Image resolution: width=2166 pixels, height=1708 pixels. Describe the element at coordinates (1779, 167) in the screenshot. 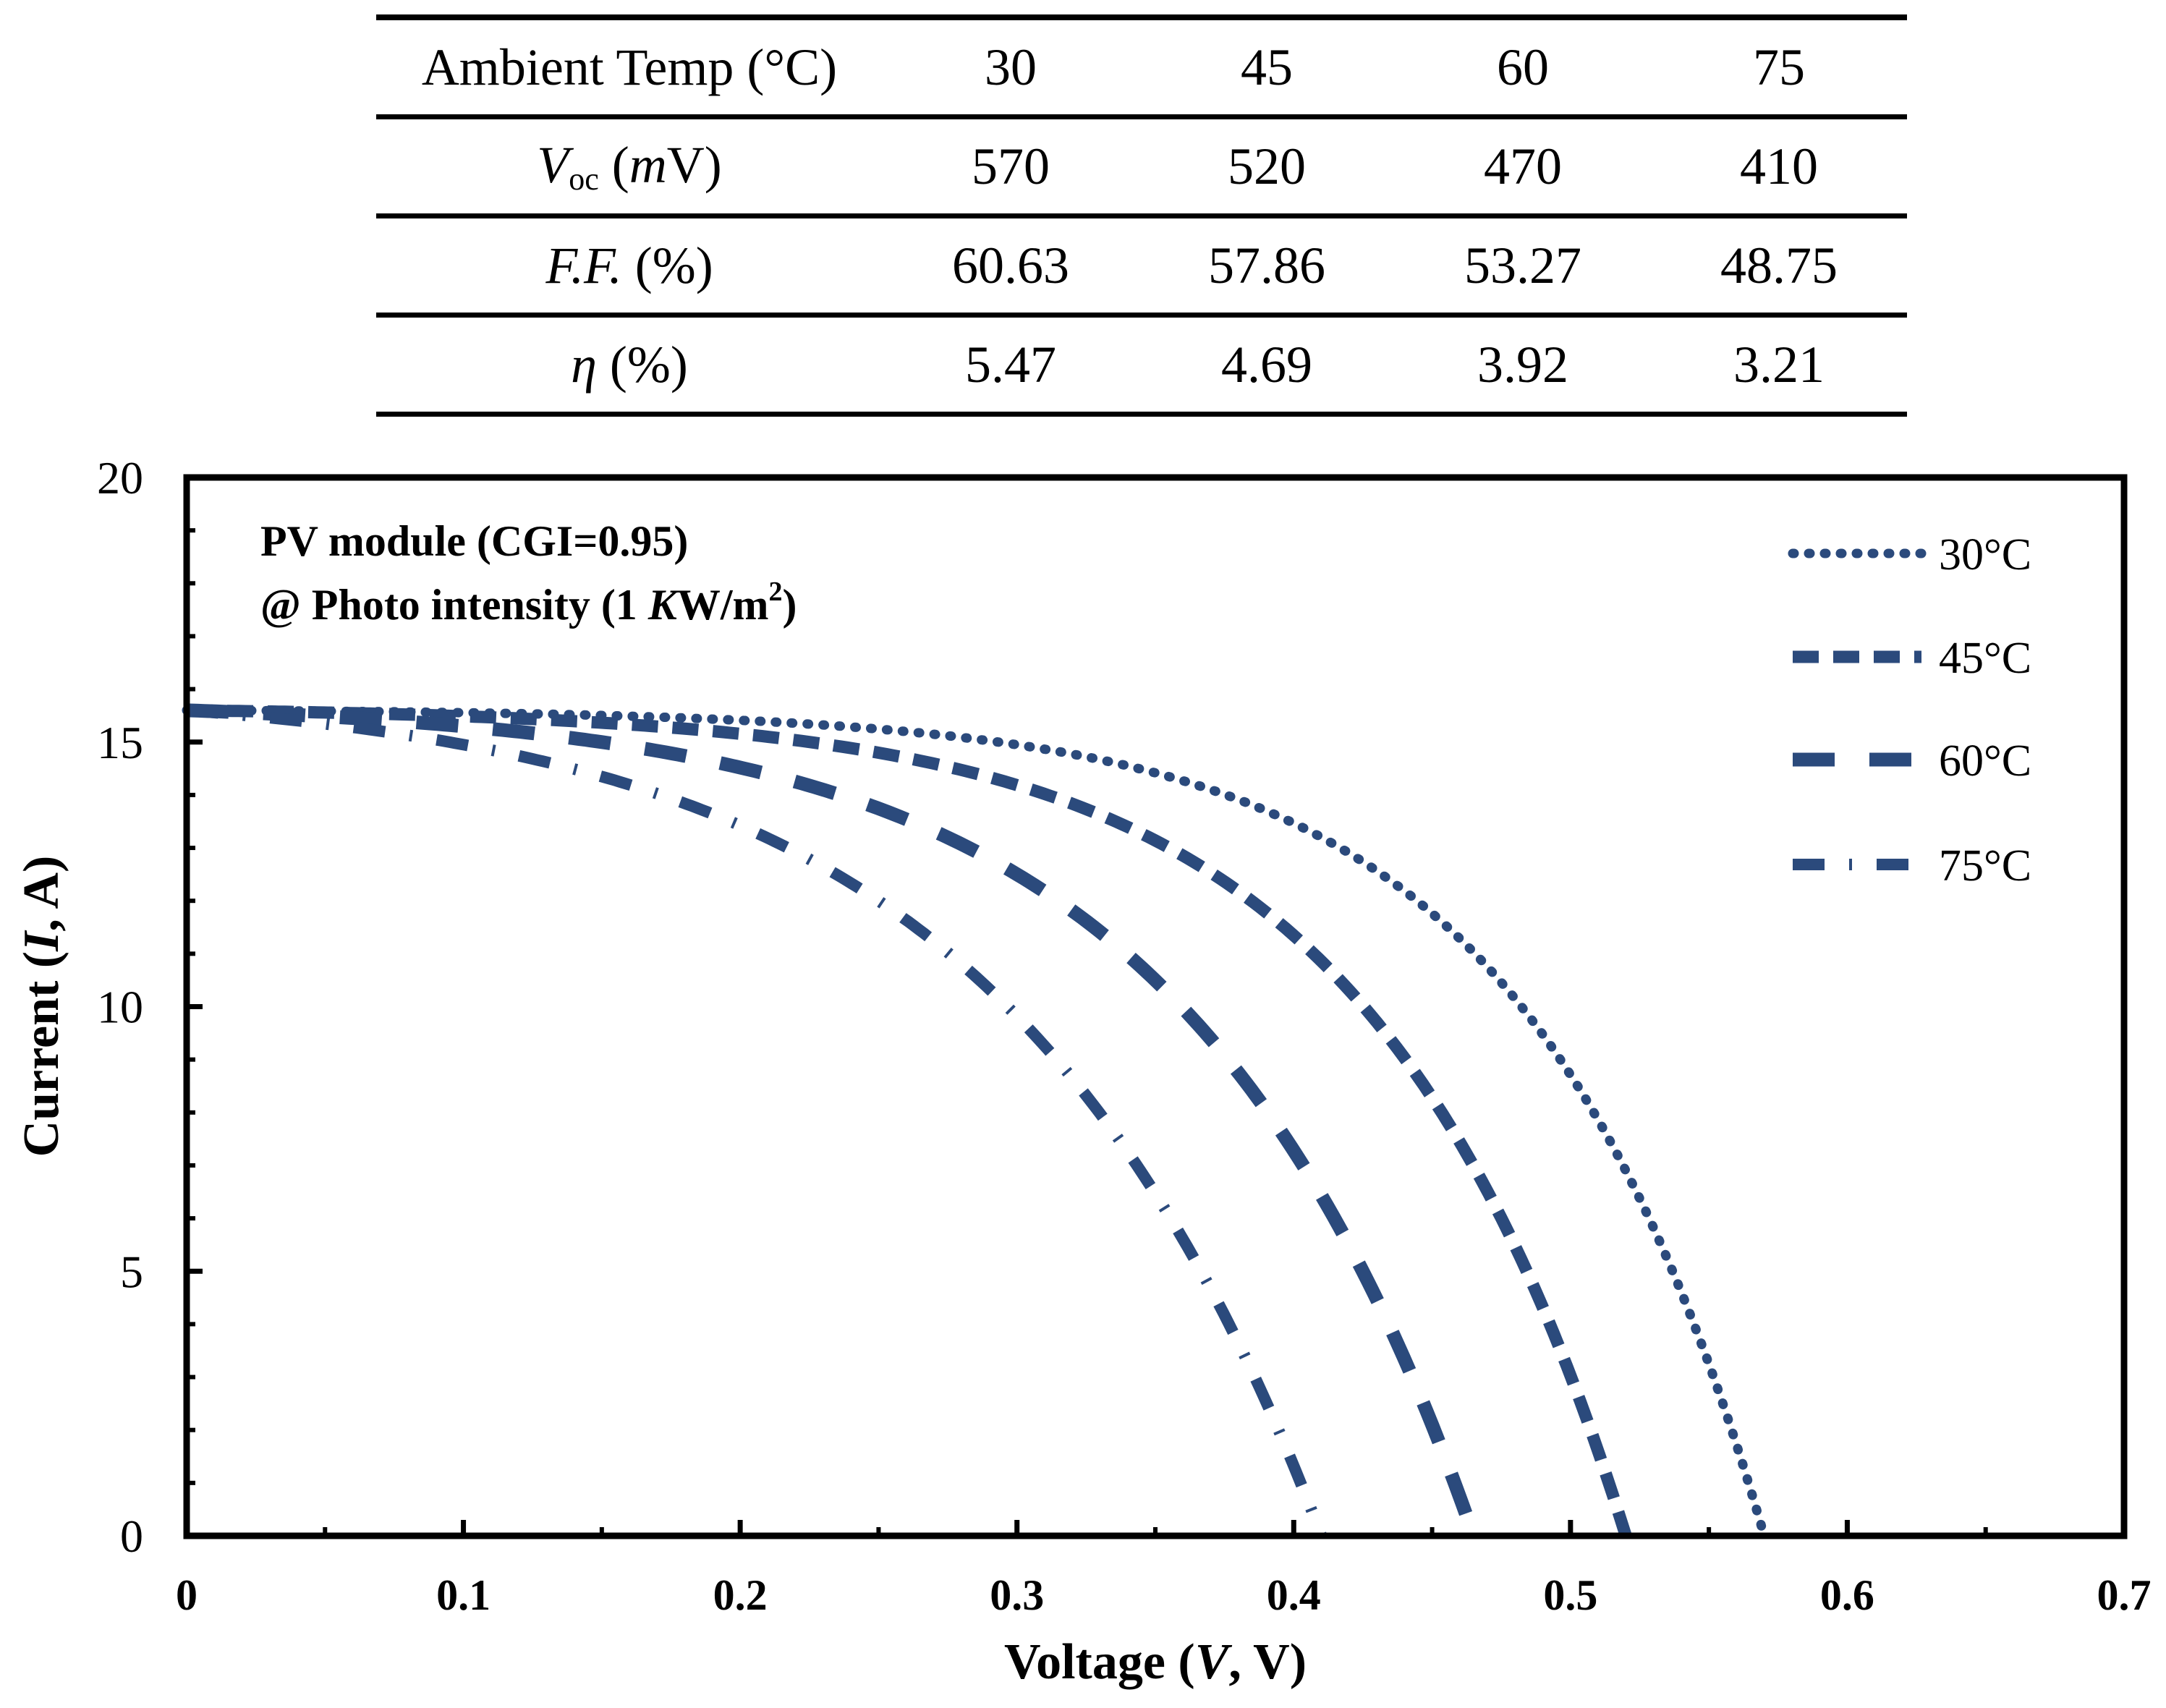

I see `table-cell: 410` at that location.